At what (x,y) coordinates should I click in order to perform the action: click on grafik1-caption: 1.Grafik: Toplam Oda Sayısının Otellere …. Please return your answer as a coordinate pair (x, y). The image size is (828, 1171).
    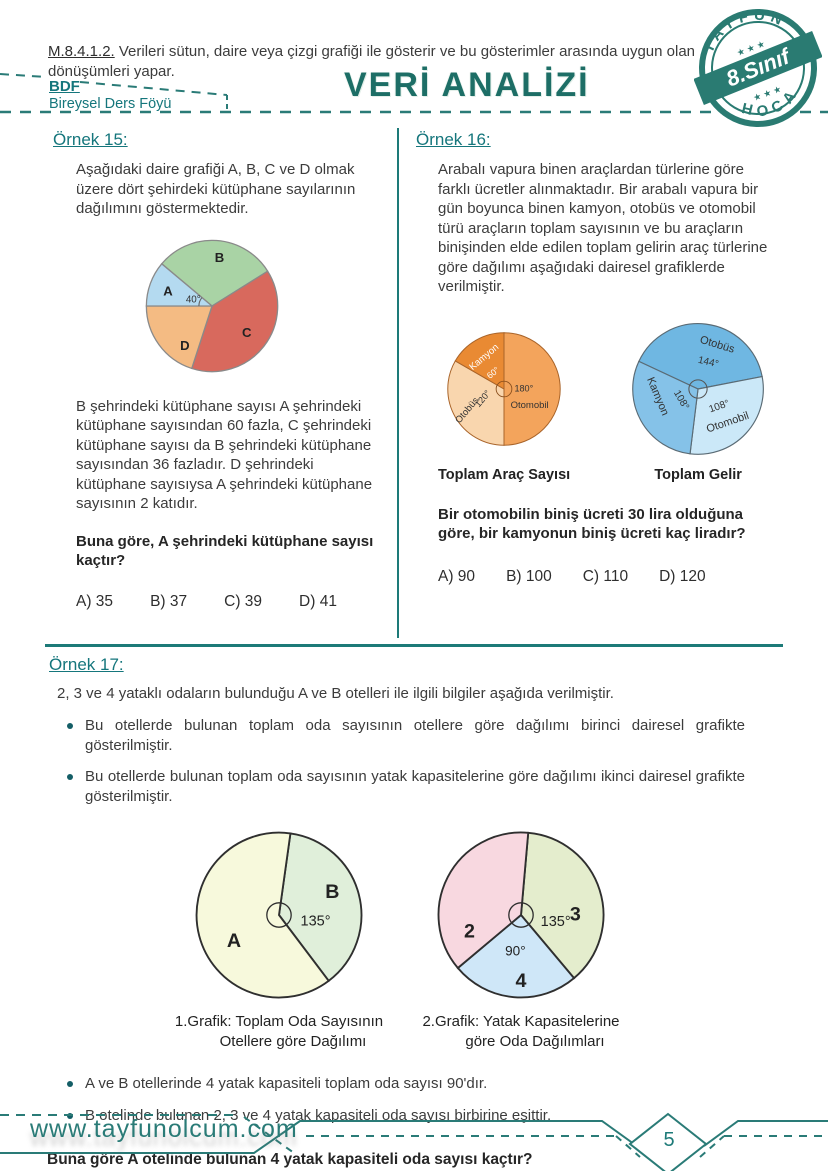
    Looking at the image, I should click on (279, 1032).